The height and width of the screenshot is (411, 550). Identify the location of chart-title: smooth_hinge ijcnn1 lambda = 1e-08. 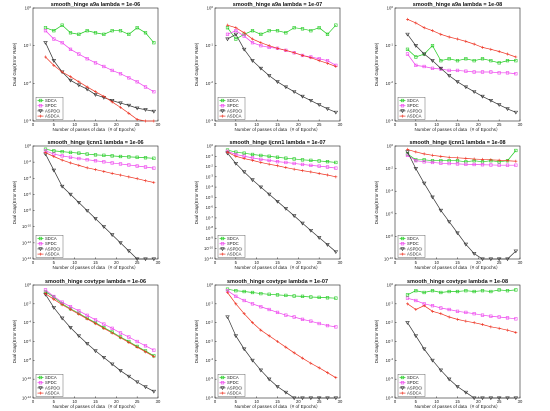
(457, 143).